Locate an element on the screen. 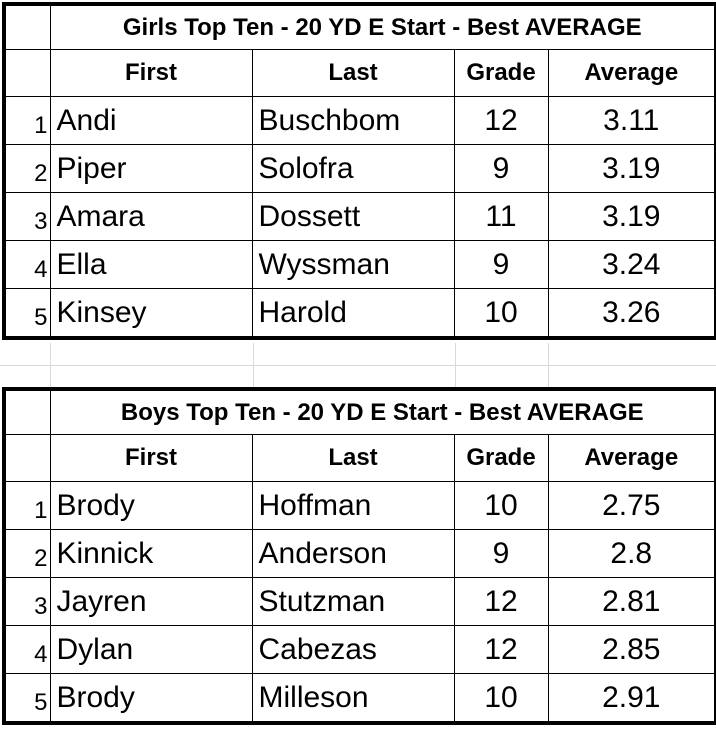 The width and height of the screenshot is (716, 730). average-cell: 3.11 is located at coordinates (631, 120).